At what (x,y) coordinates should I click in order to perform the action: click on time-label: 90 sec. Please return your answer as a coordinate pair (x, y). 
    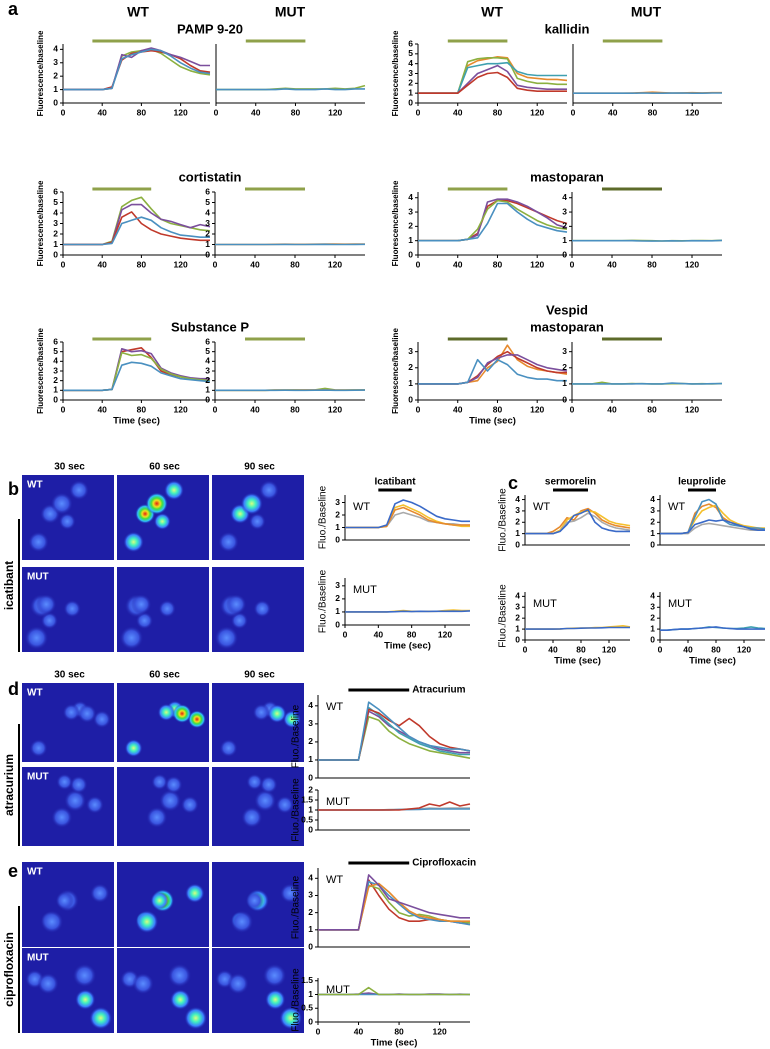
    Looking at the image, I should click on (259, 467).